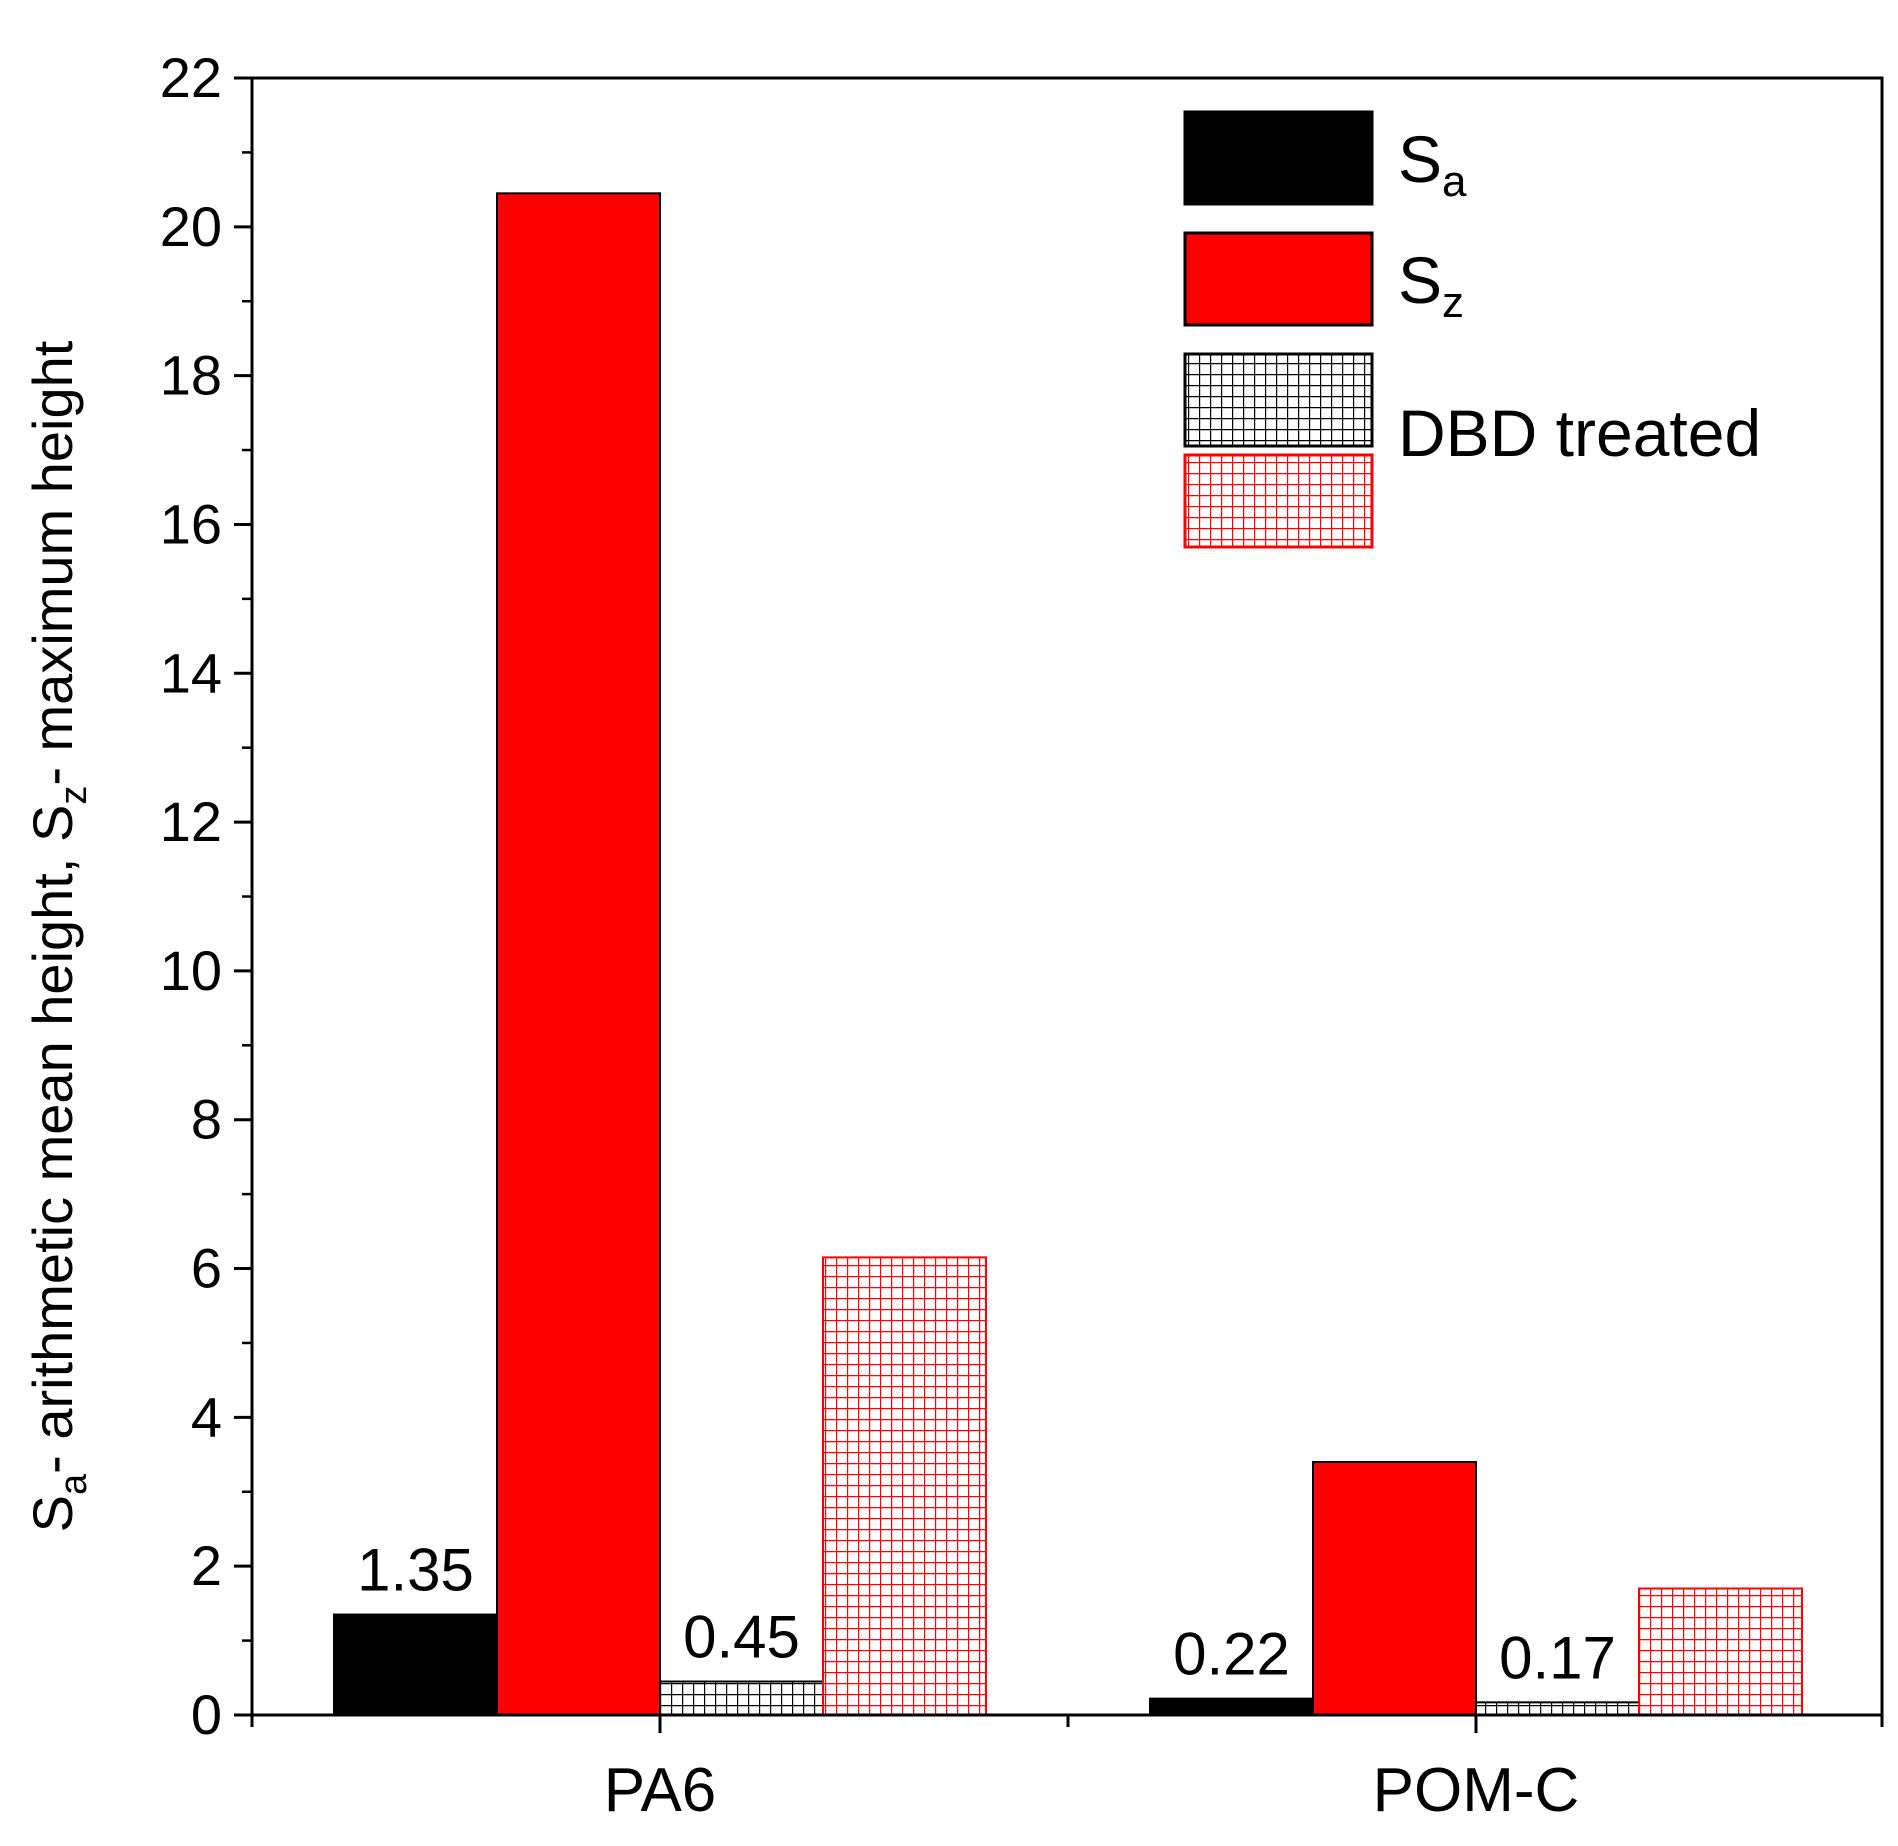 The image size is (1898, 1846). I want to click on data-label: 0.45, so click(741, 1637).